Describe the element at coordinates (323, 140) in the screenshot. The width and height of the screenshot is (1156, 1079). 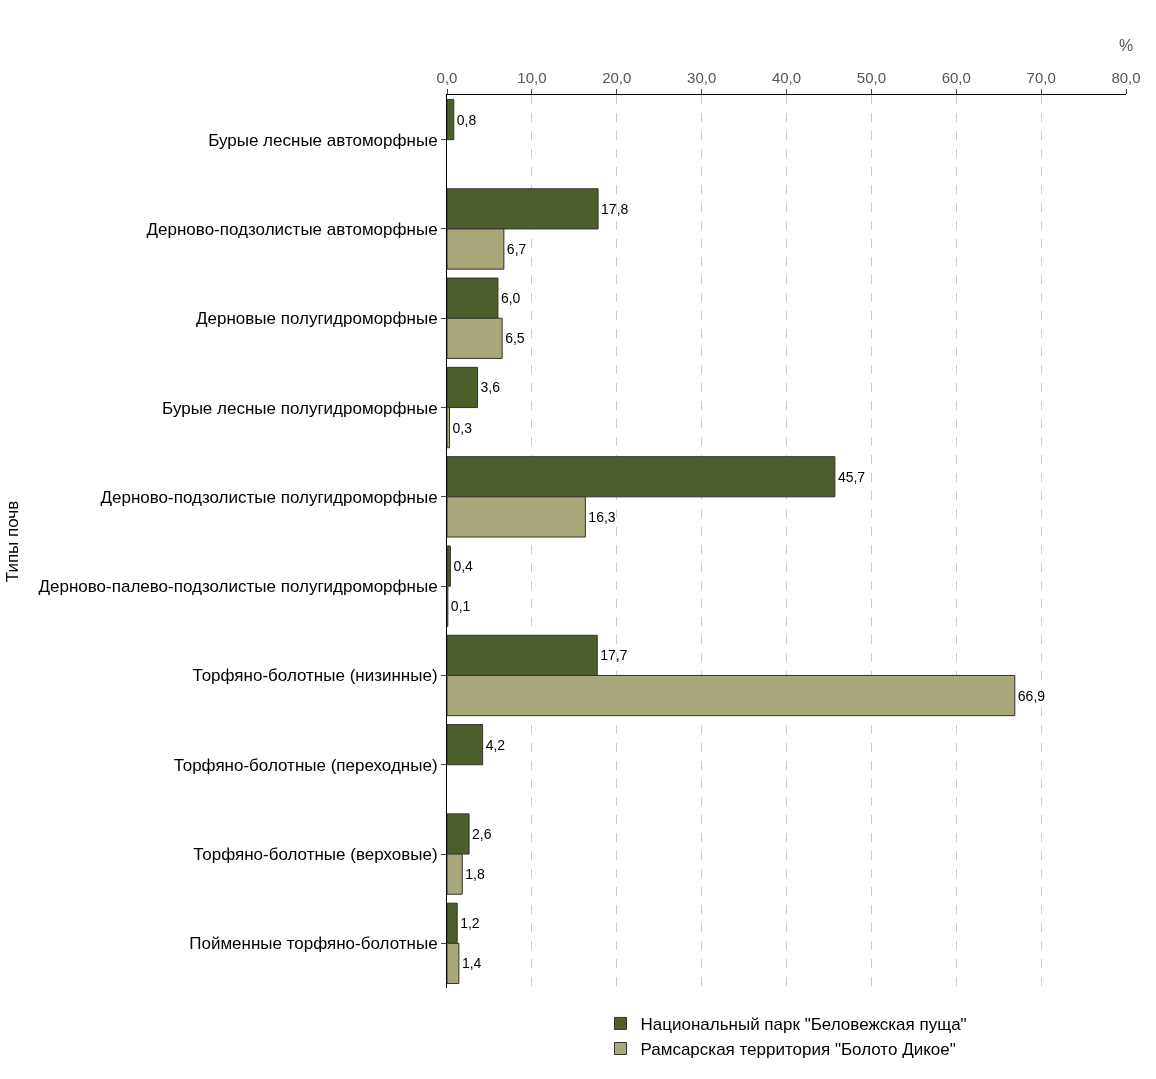
I see `y-tick-label: Бурые лесные автоморфные` at that location.